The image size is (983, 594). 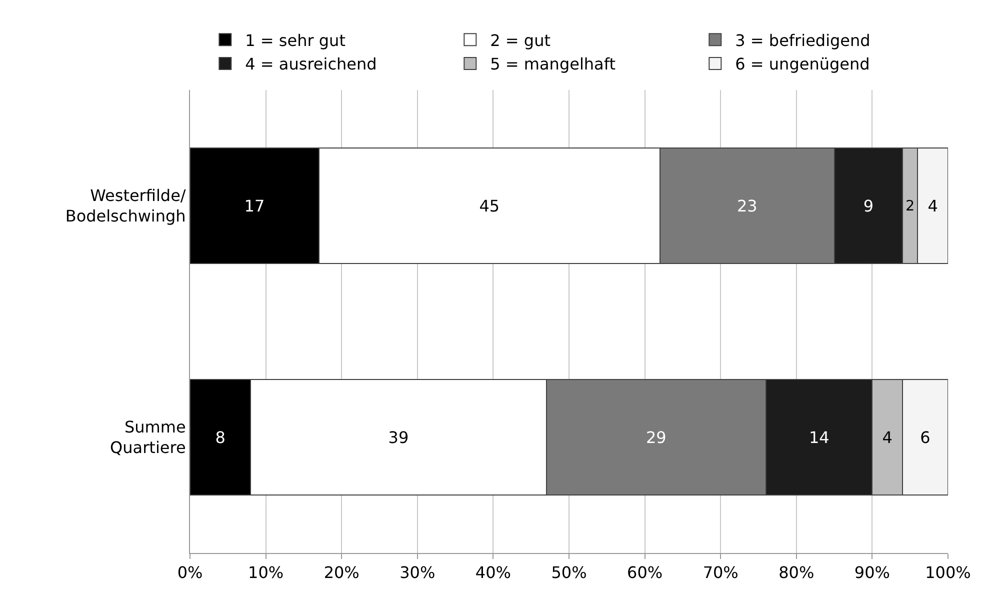 I want to click on data-label: 9, so click(x=868, y=206).